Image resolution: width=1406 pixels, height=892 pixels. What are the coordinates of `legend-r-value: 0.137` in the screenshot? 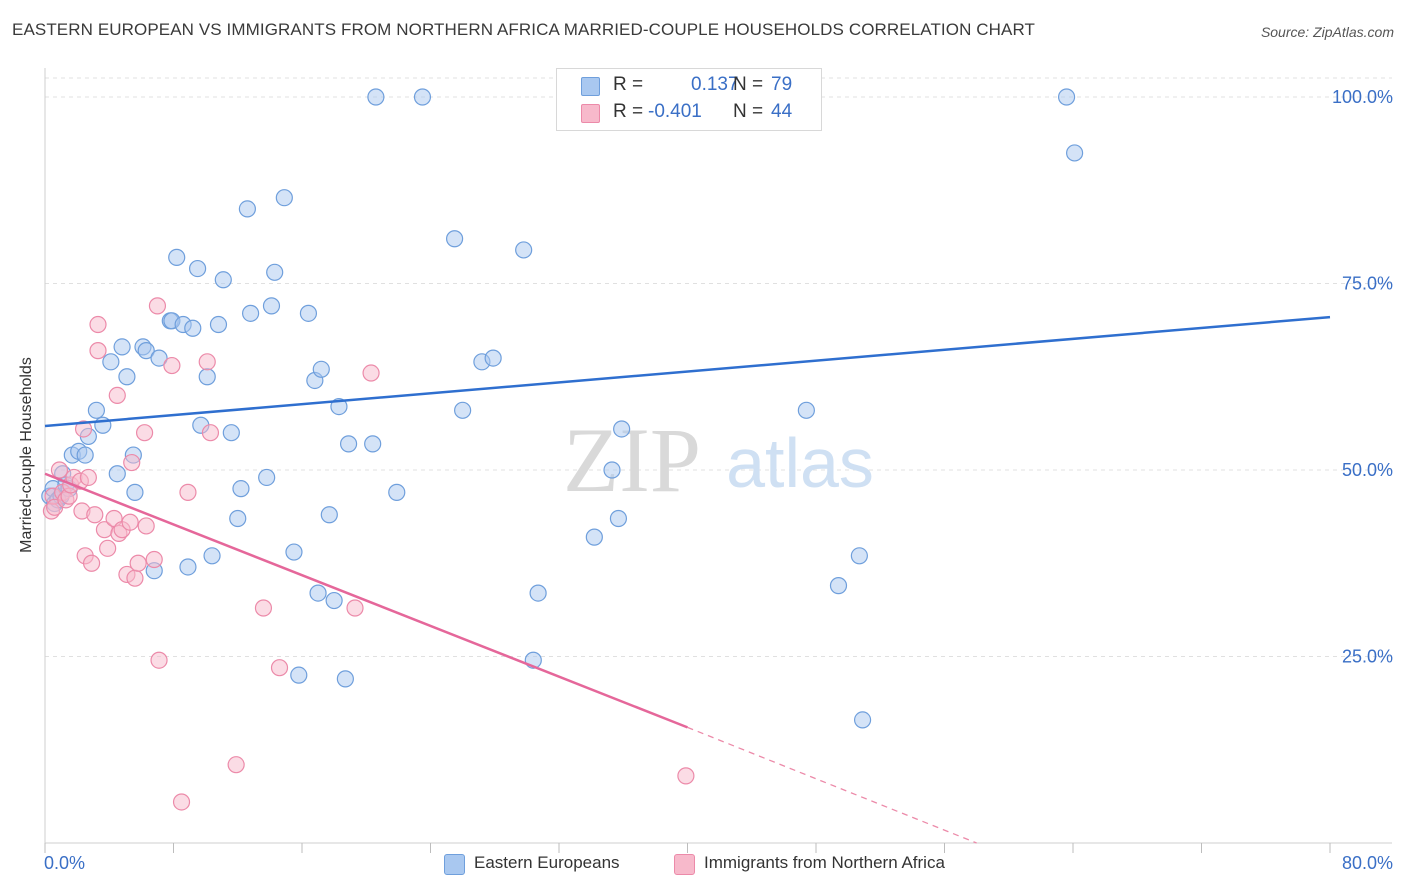 It's located at (715, 84).